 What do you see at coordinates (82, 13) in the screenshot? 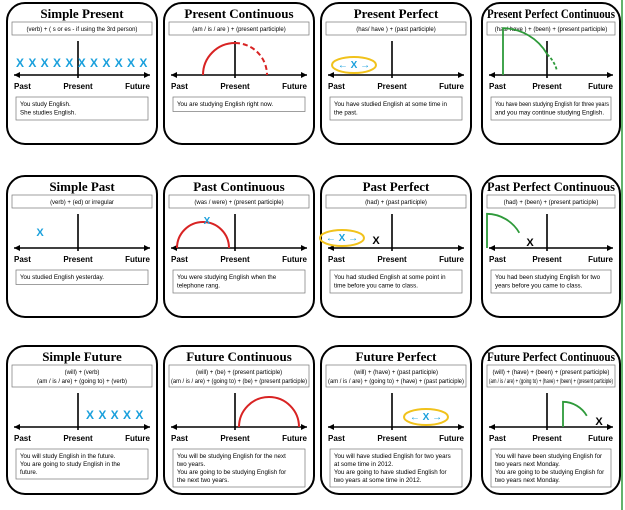
I see `card-title: Simple Present` at bounding box center [82, 13].